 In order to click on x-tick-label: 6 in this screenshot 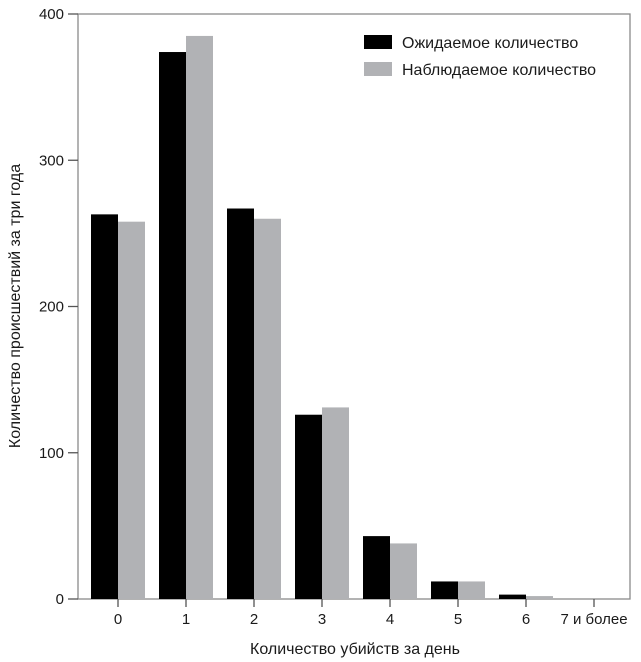, I will do `click(526, 619)`.